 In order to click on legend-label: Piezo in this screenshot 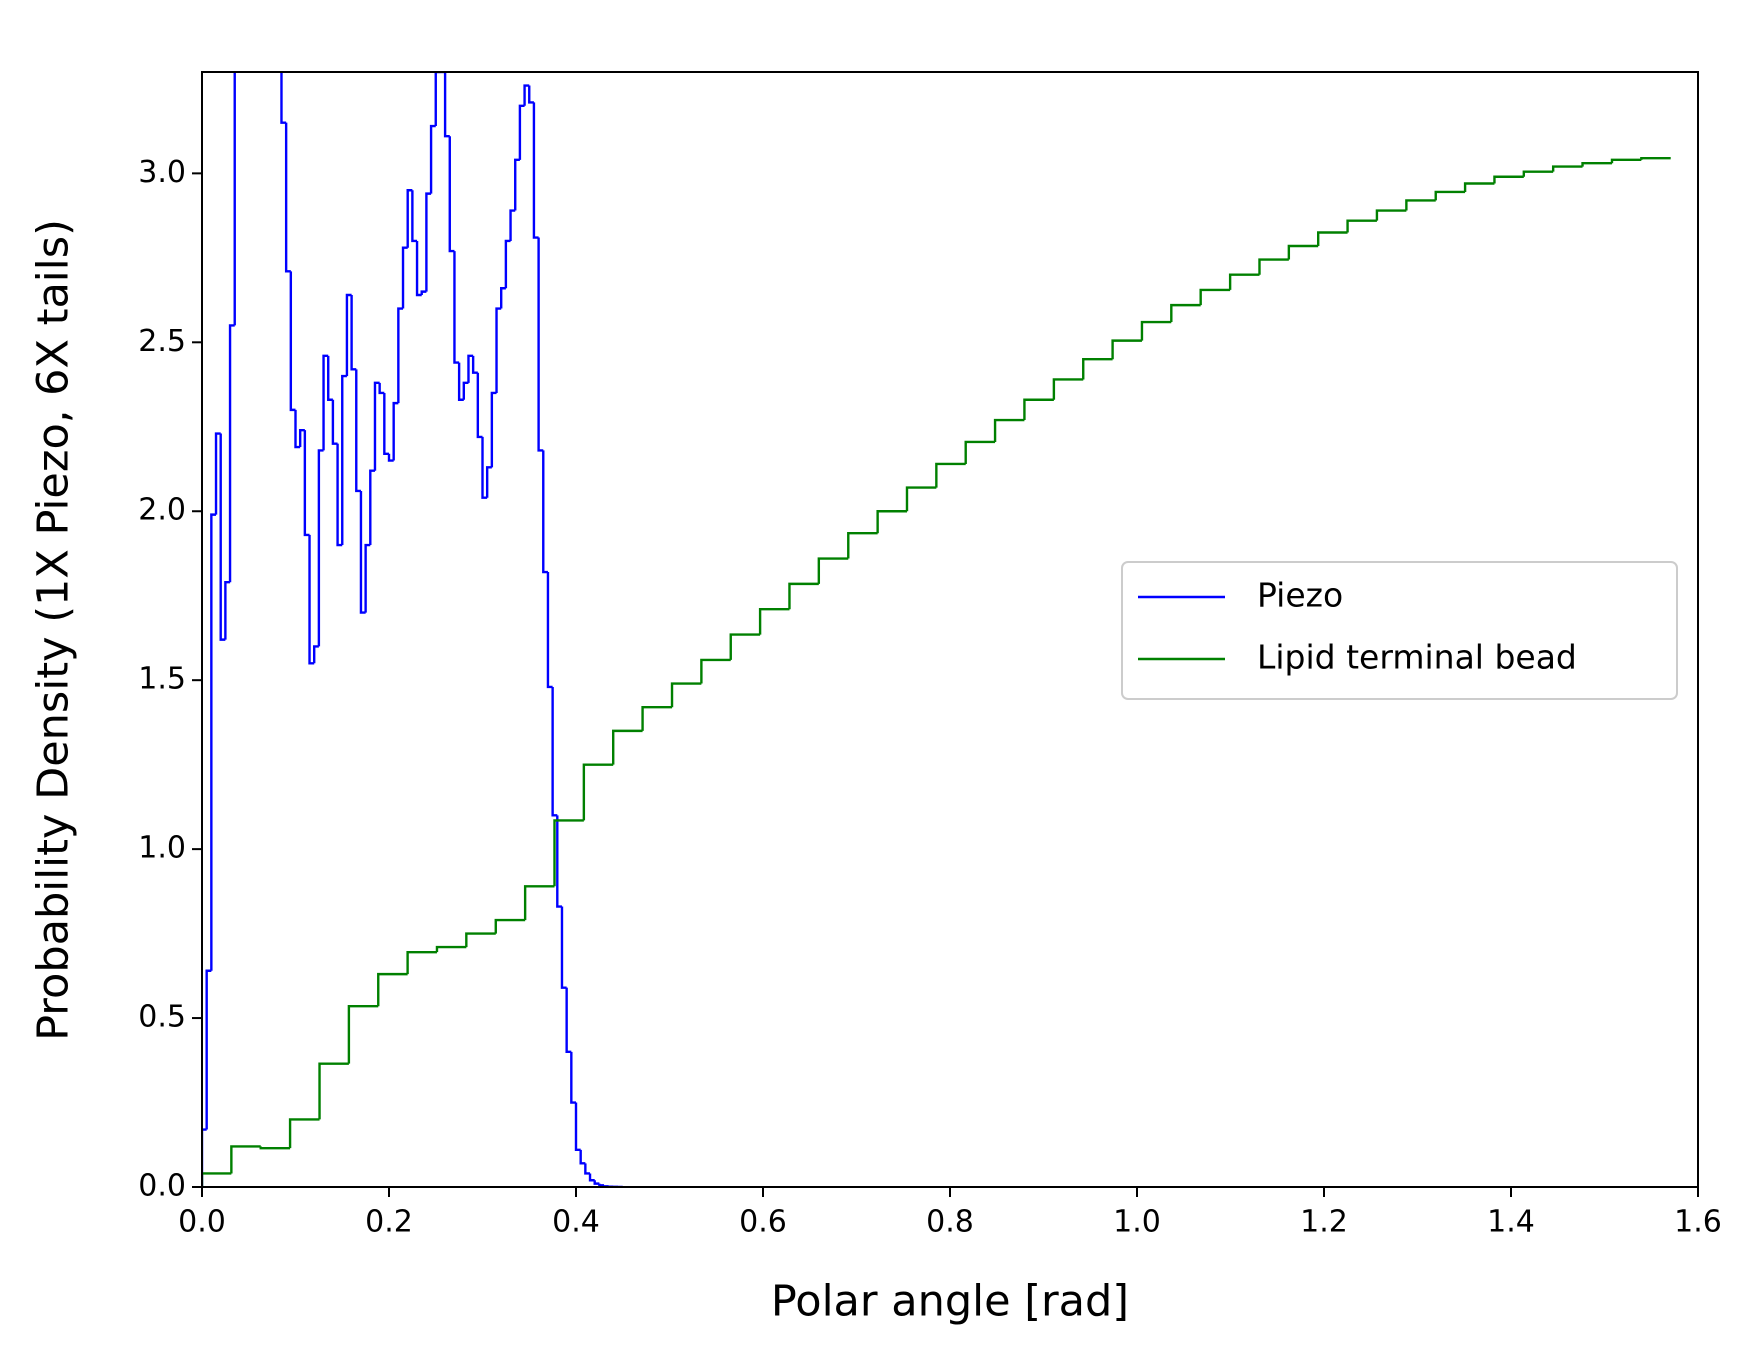, I will do `click(1300, 595)`.